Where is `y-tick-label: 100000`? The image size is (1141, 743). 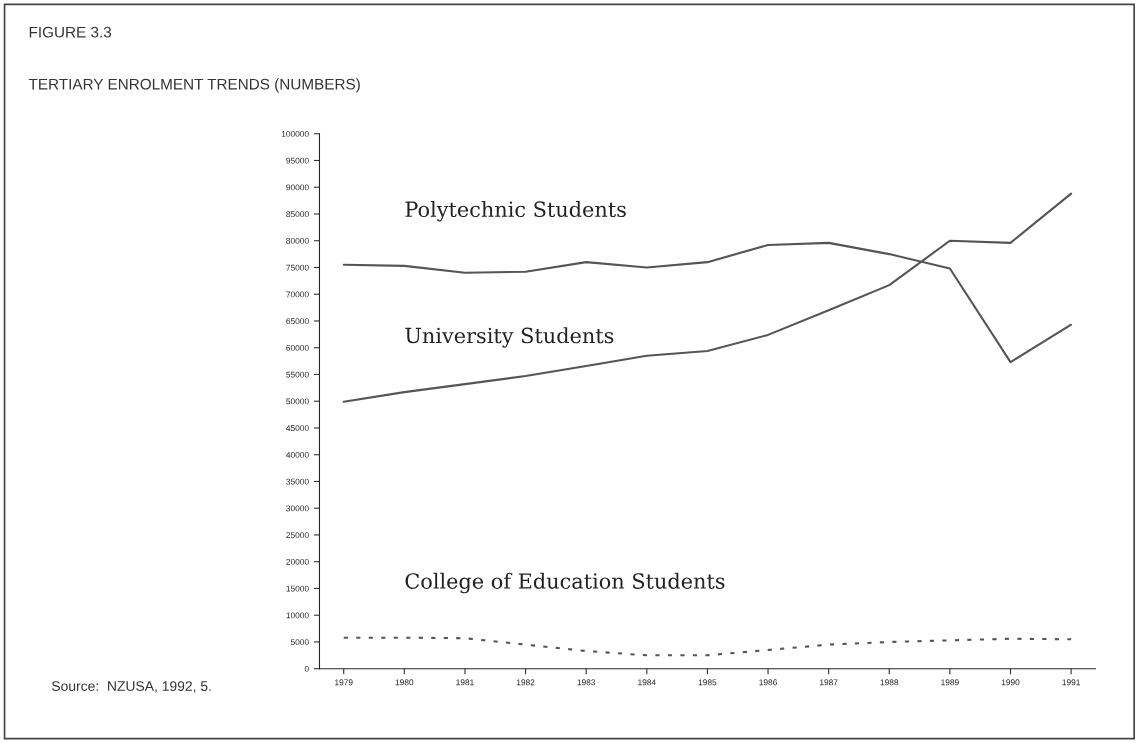 y-tick-label: 100000 is located at coordinates (295, 133).